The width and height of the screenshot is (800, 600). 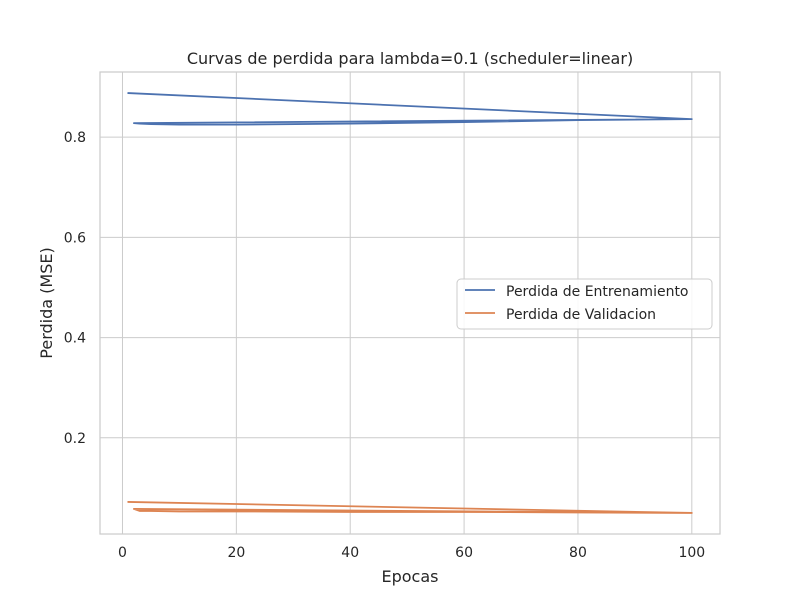 What do you see at coordinates (410, 507) in the screenshot?
I see `series-line-validation` at bounding box center [410, 507].